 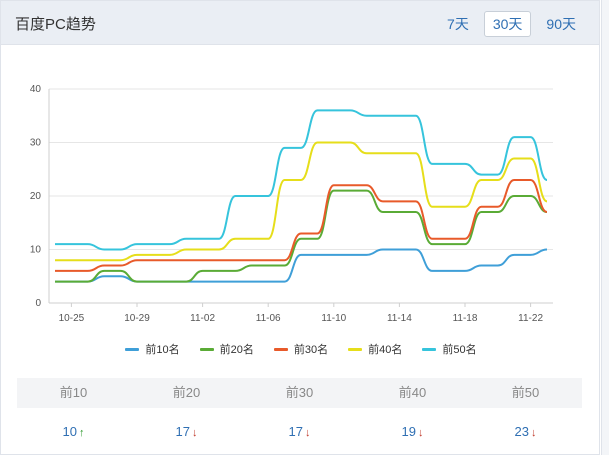 What do you see at coordinates (206, 349) in the screenshot?
I see `legend-swatch-top20` at bounding box center [206, 349].